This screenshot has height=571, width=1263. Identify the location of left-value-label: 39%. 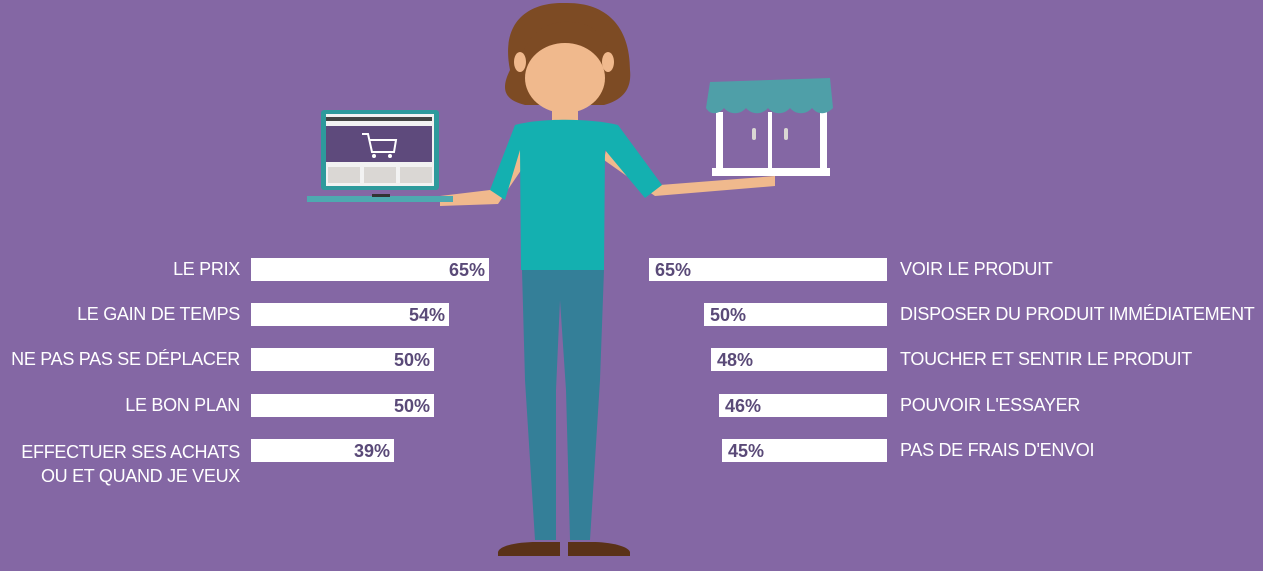
(371, 451).